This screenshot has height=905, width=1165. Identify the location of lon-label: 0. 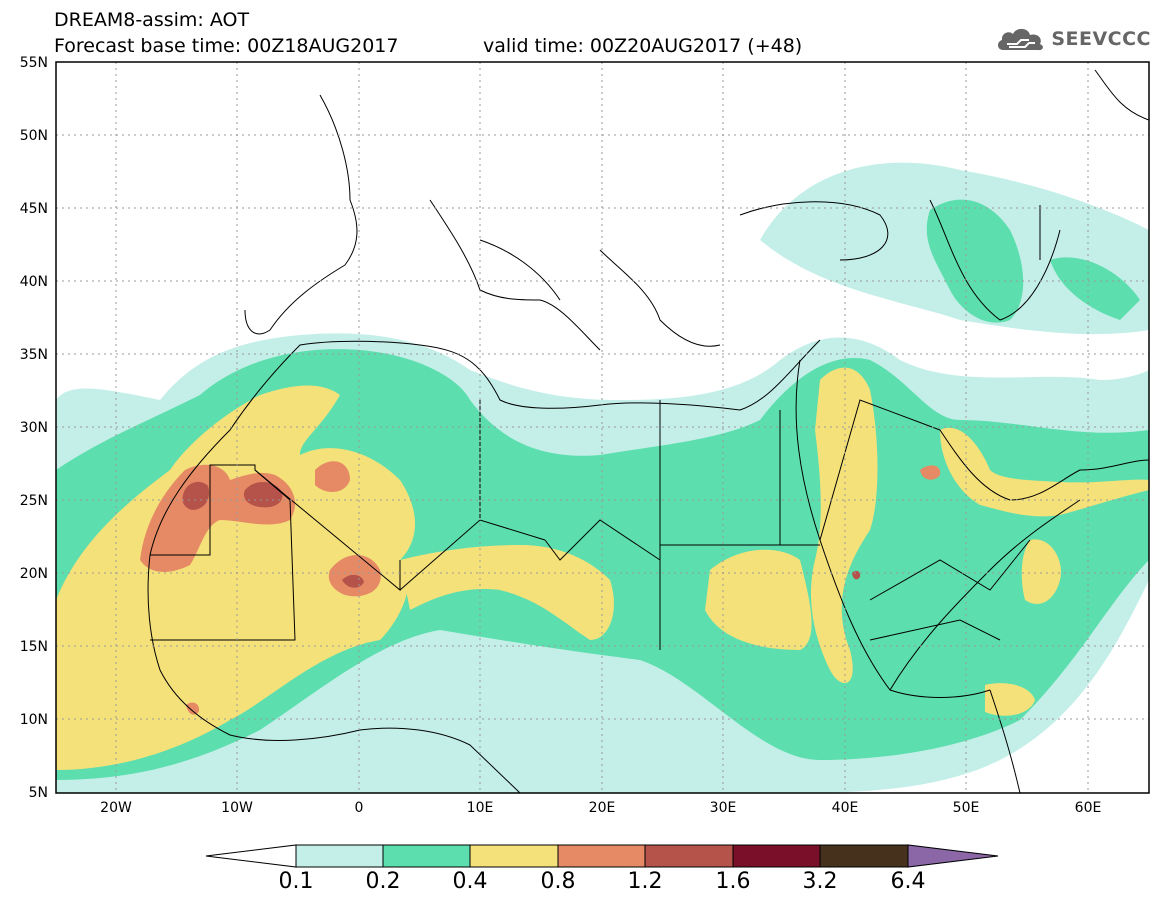
(359, 808).